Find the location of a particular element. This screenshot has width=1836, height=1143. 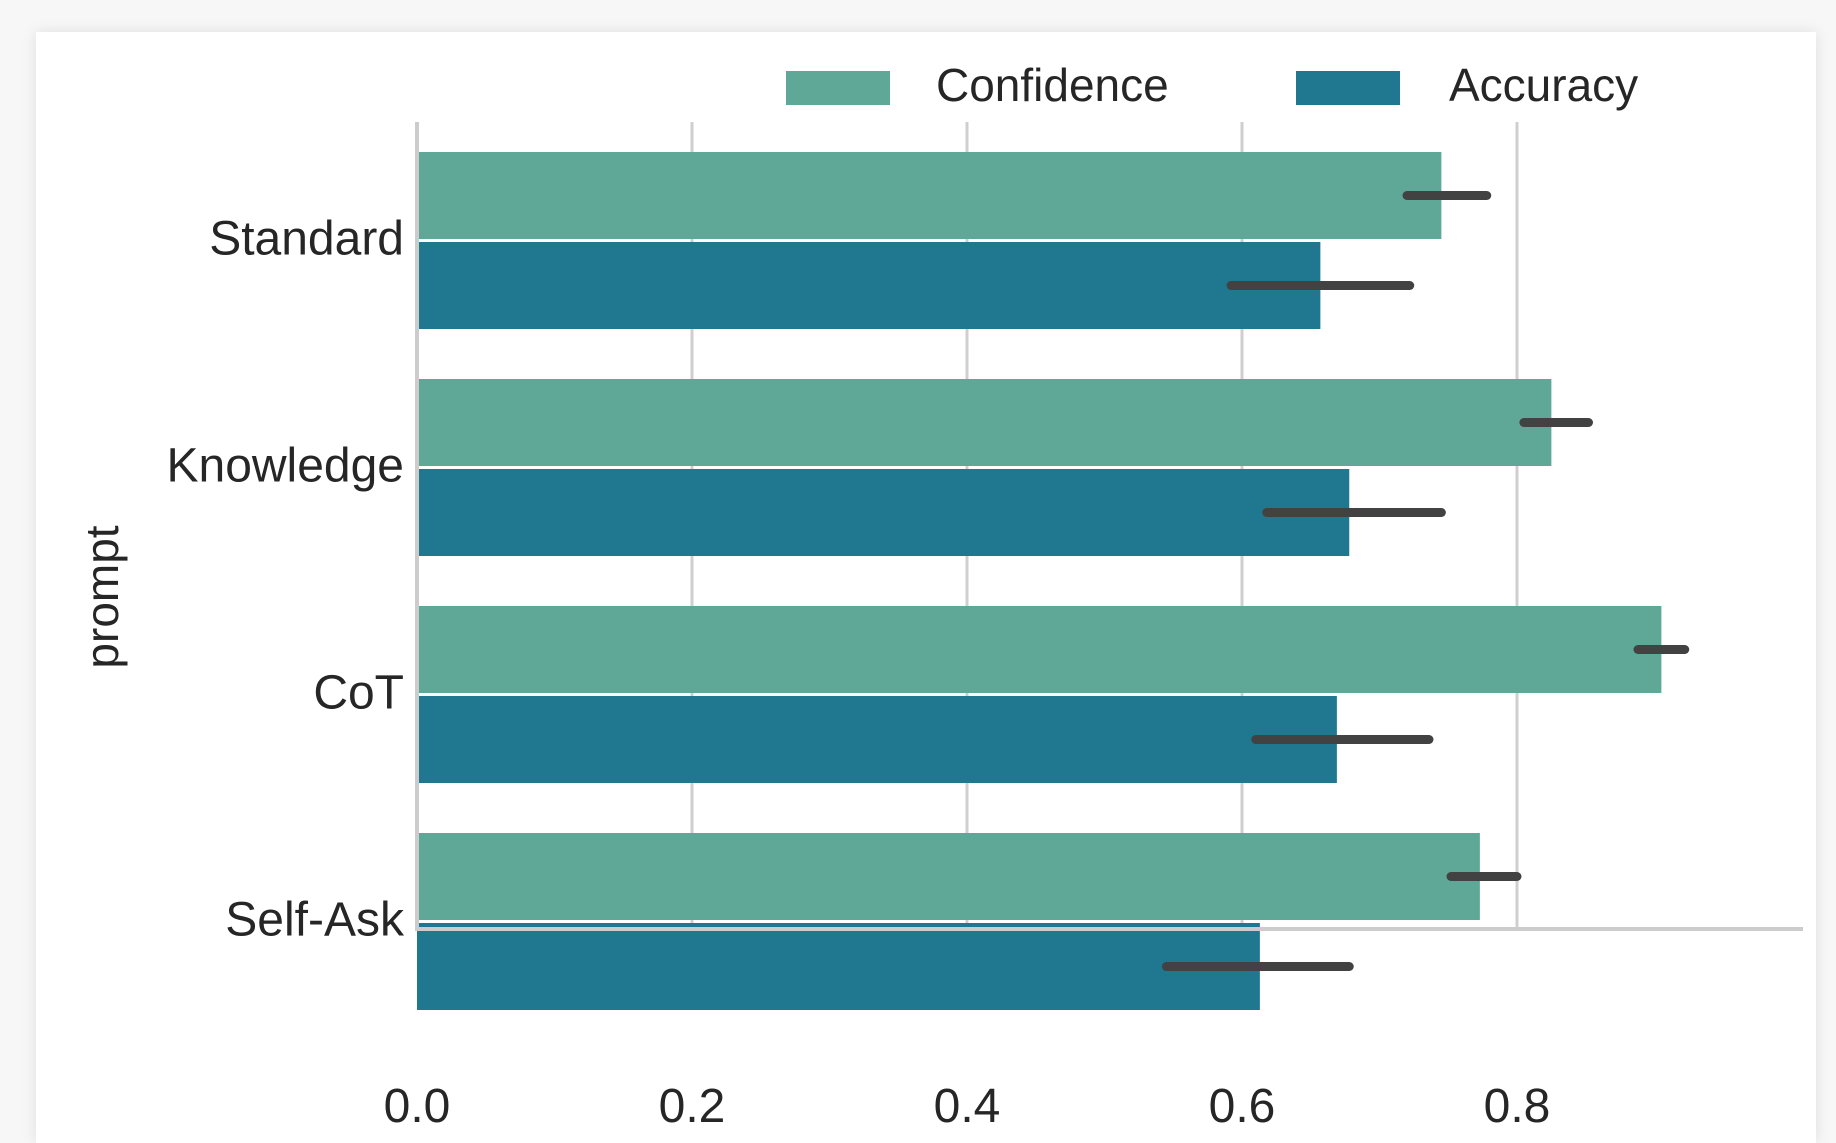

legend-label-accuracy: Accuracy is located at coordinates (1543, 85).